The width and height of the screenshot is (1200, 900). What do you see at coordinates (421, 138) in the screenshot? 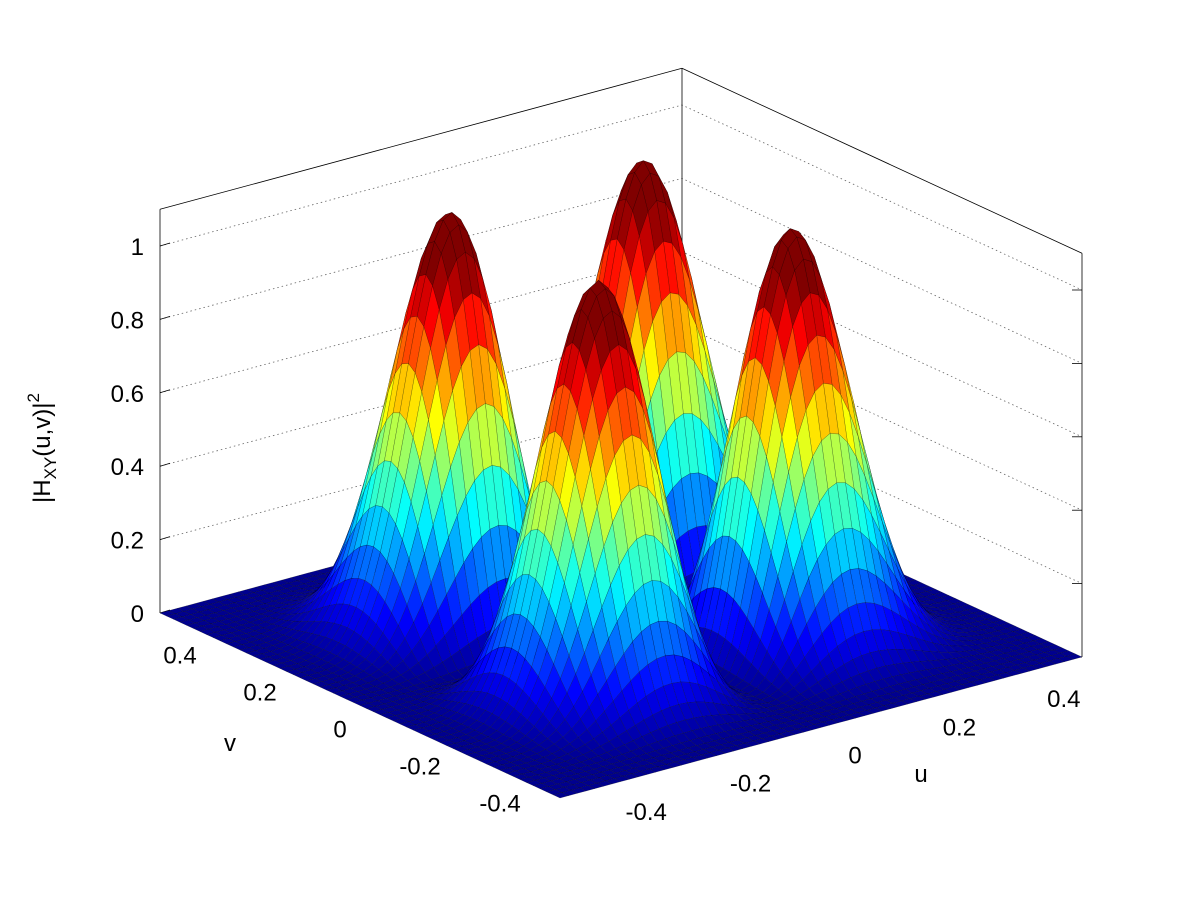
I see `top-back-edge` at bounding box center [421, 138].